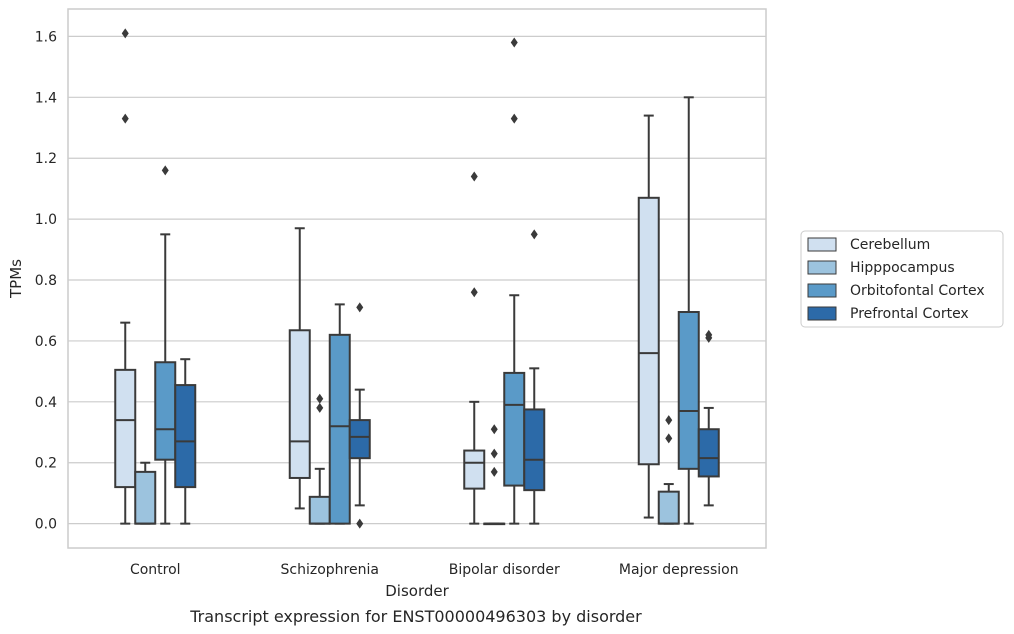 Image resolution: width=1014 pixels, height=634 pixels. I want to click on legend-label: Cerebellum, so click(890, 245).